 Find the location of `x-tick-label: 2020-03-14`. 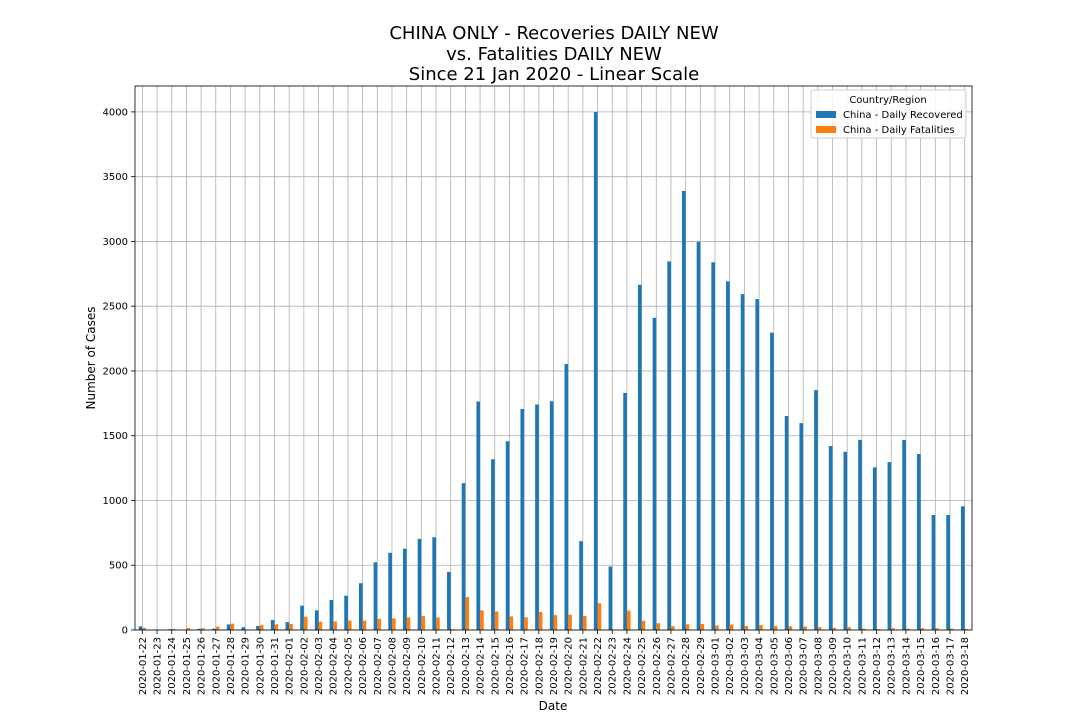

x-tick-label: 2020-03-14 is located at coordinates (906, 666).